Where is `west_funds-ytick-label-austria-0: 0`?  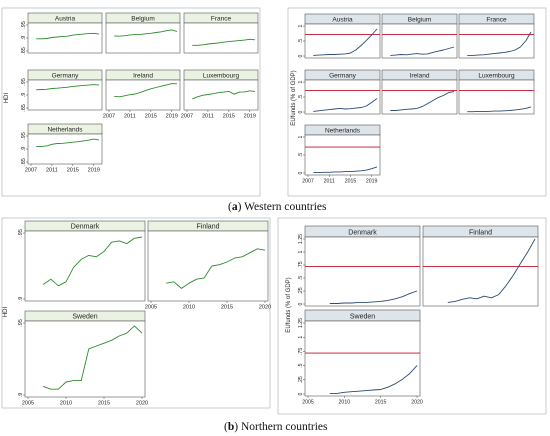
west_funds-ytick-label-austria-0: 0 is located at coordinates (301, 55).